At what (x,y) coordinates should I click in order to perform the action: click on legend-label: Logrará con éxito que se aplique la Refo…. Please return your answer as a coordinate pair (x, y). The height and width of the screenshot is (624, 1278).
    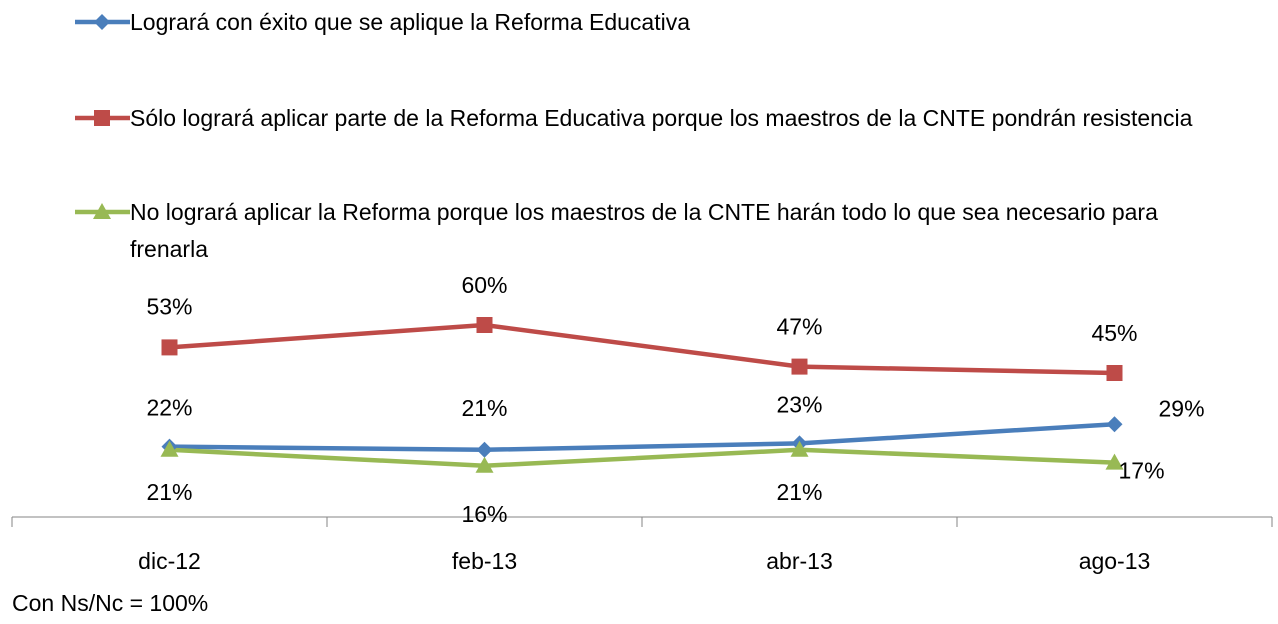
    Looking at the image, I should click on (410, 22).